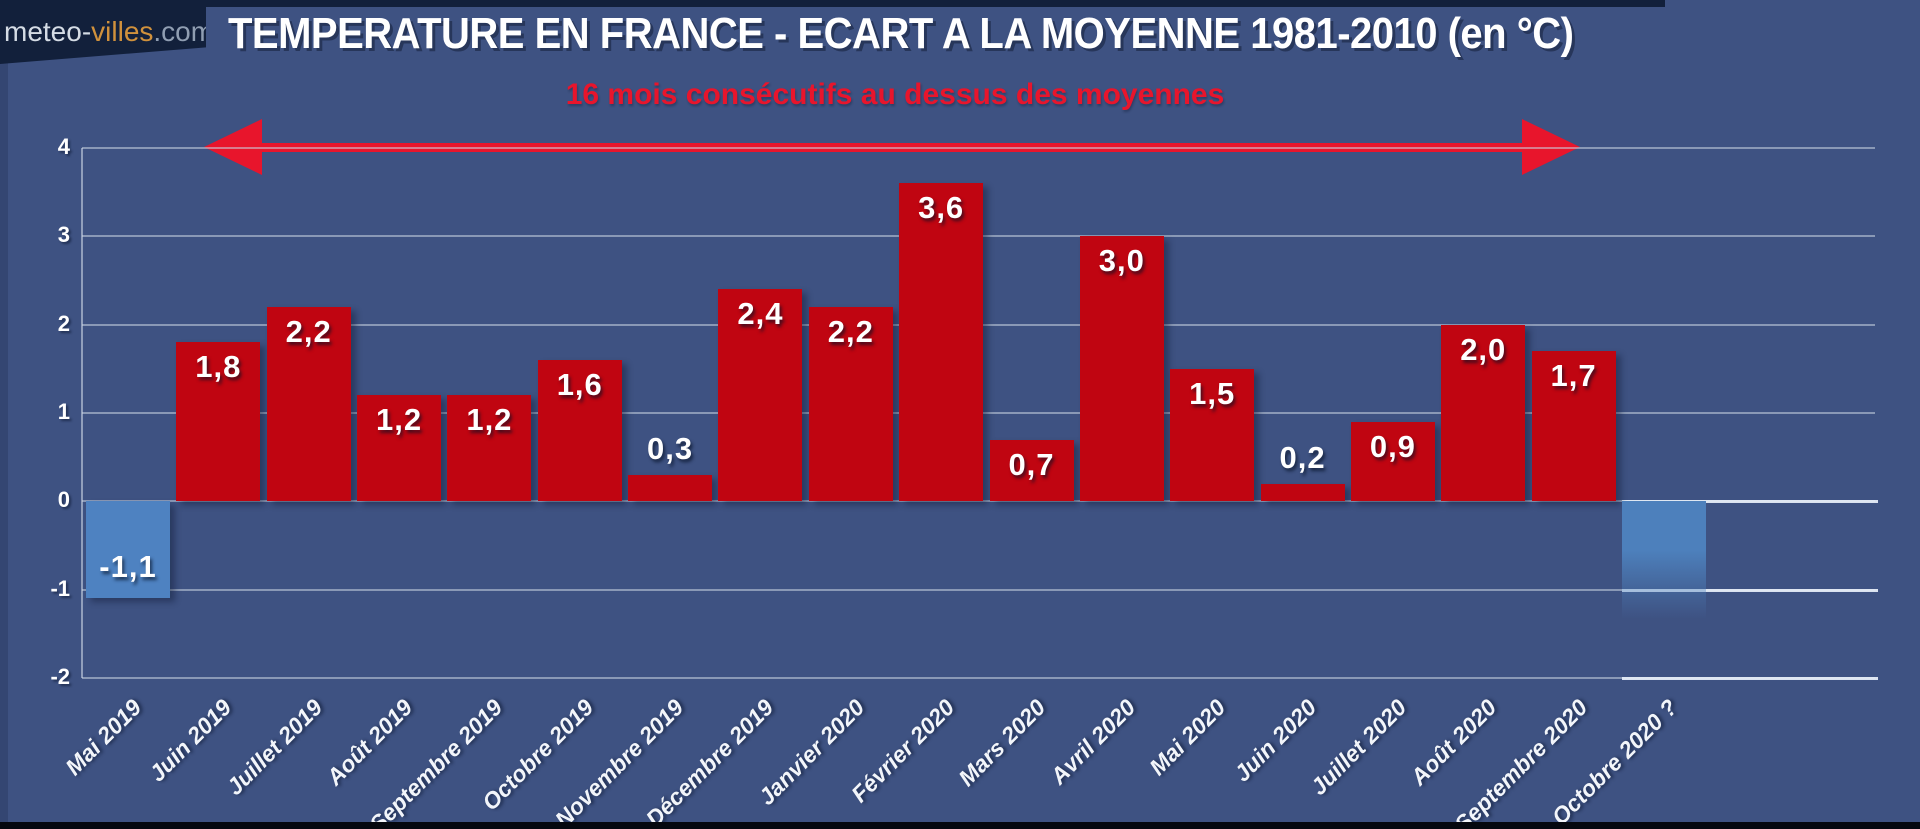 This screenshot has height=829, width=1920. What do you see at coordinates (4, 411) in the screenshot?
I see `left-edge-band` at bounding box center [4, 411].